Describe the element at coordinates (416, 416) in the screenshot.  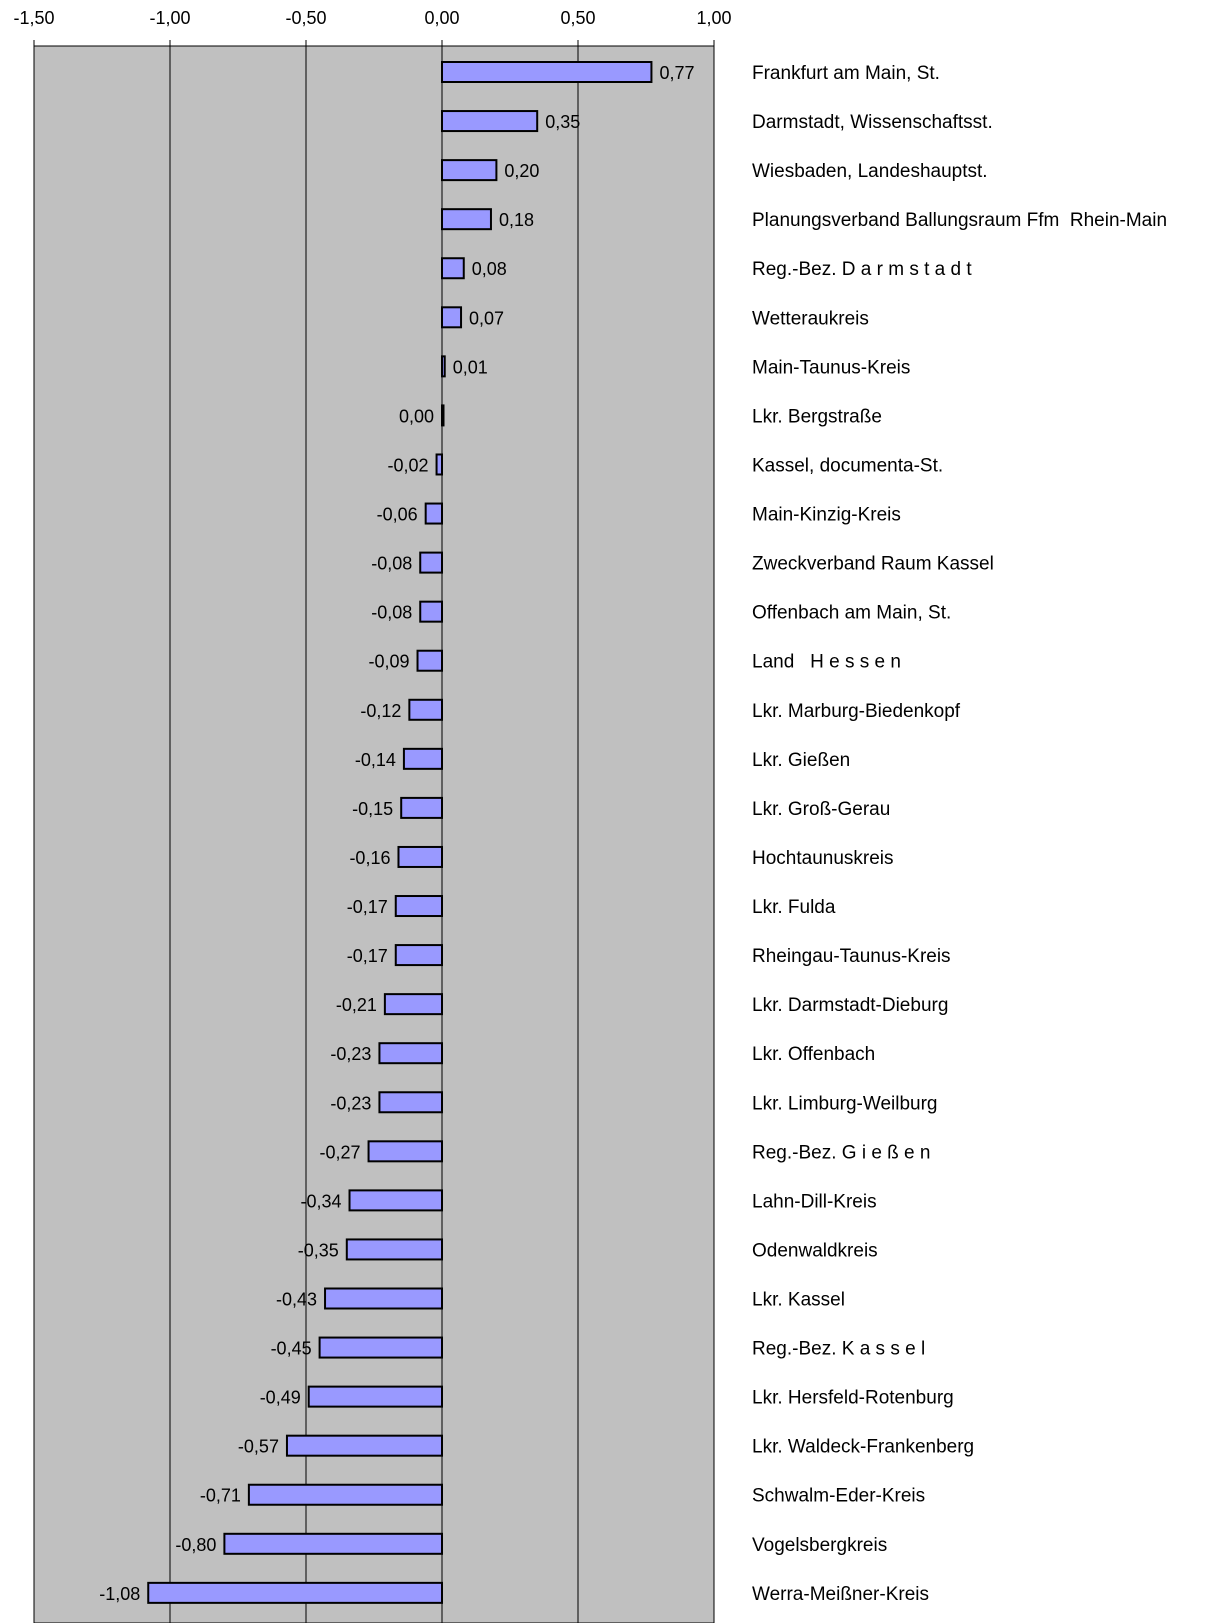
I see `value-label: 0,00` at that location.